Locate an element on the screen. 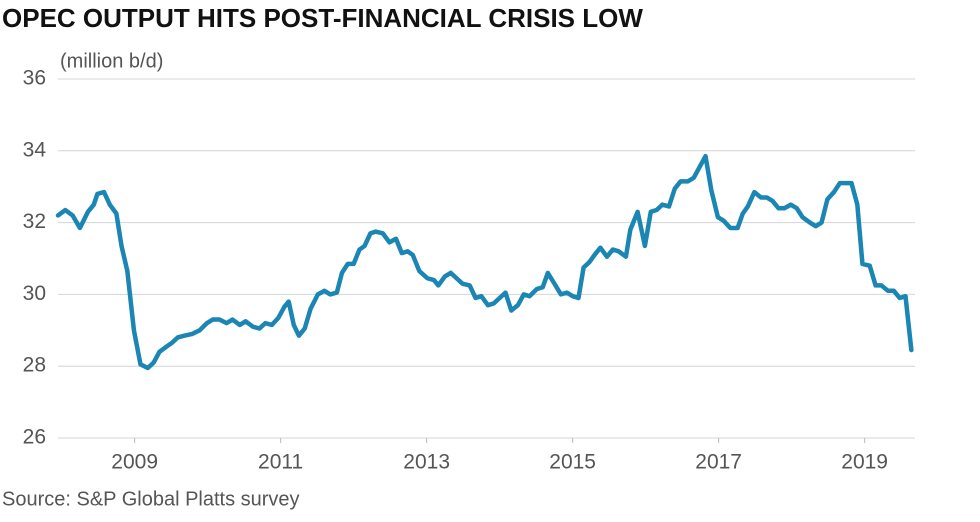 Image resolution: width=980 pixels, height=522 pixels. y-tick-label: 30 is located at coordinates (34, 293).